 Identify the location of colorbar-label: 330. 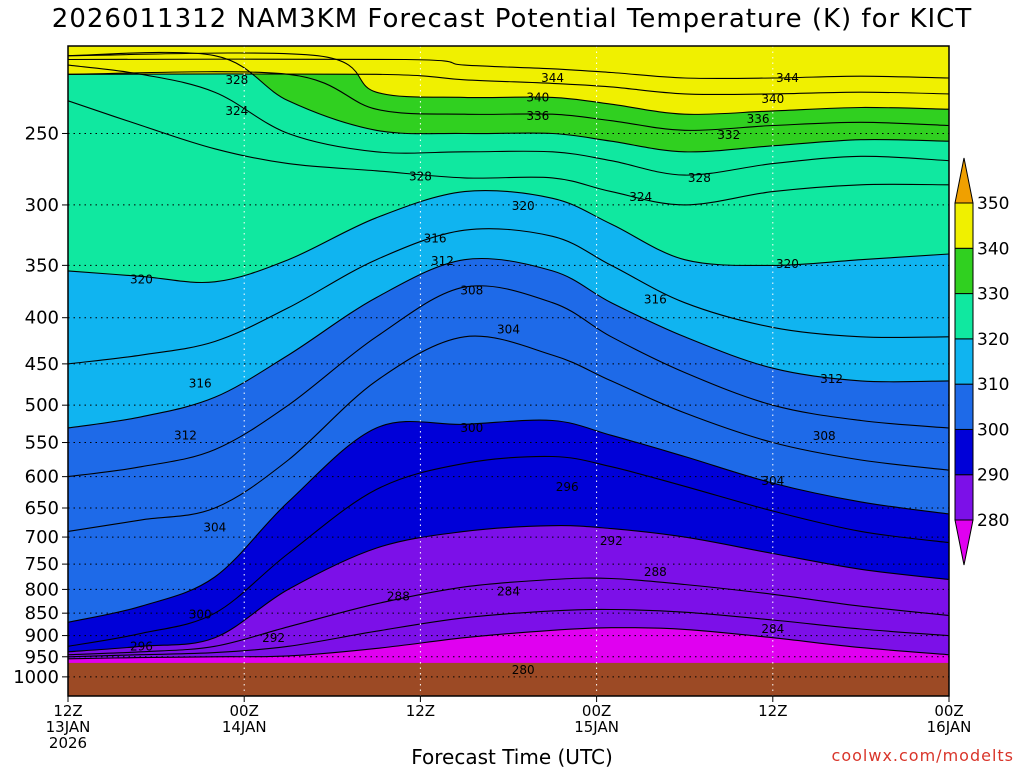
(993, 295).